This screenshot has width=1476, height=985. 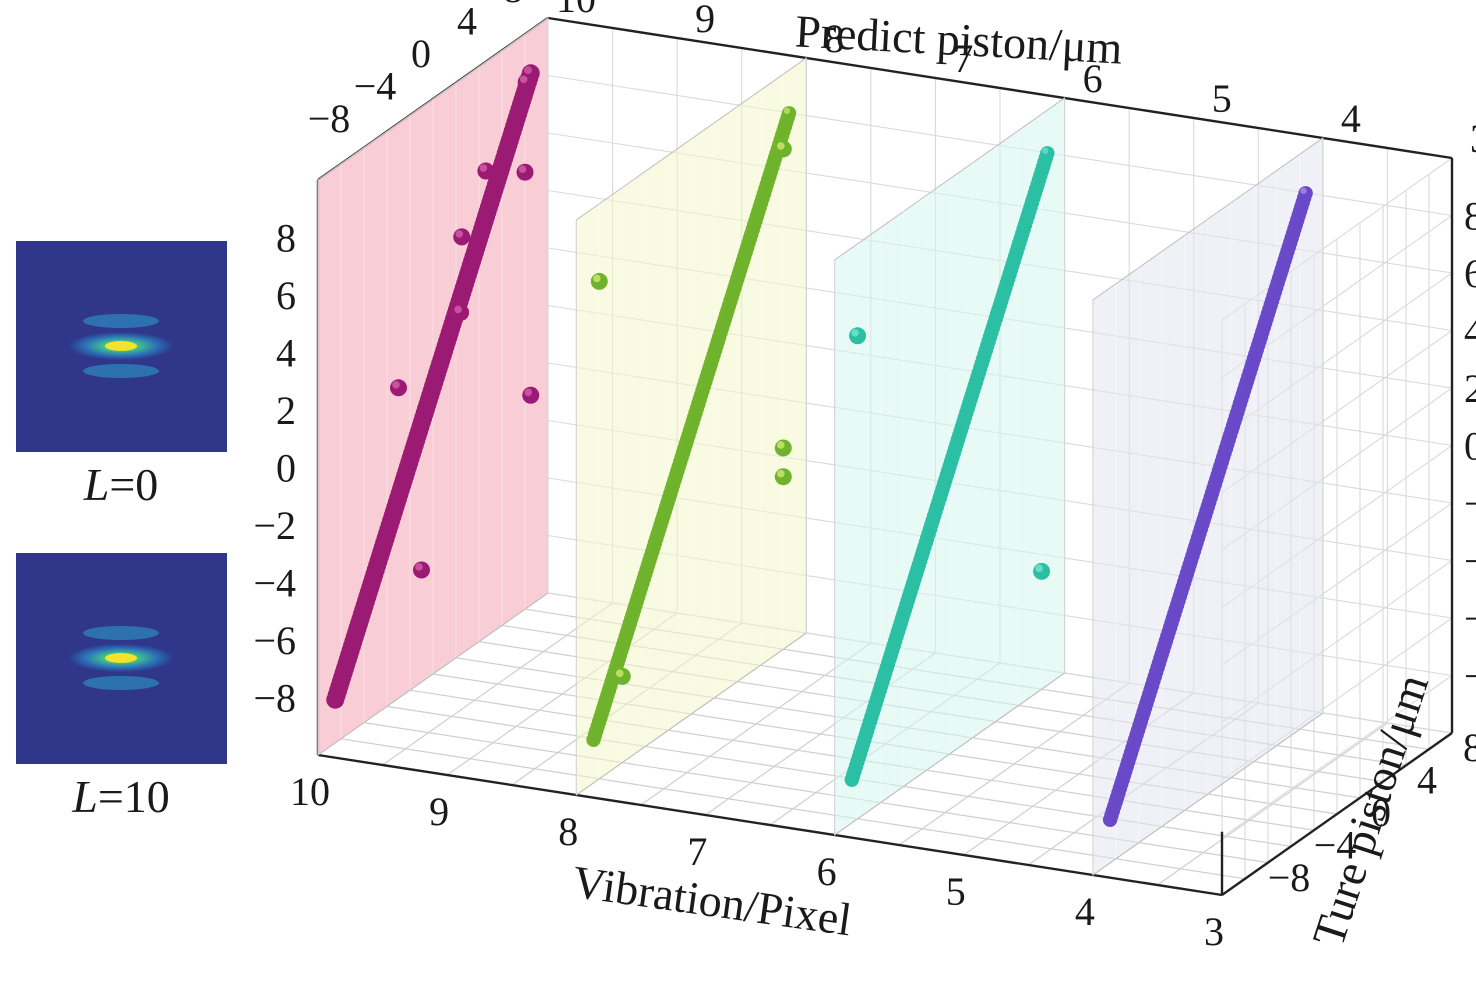 I want to click on predict-tick-label: −4, so click(x=375, y=85).